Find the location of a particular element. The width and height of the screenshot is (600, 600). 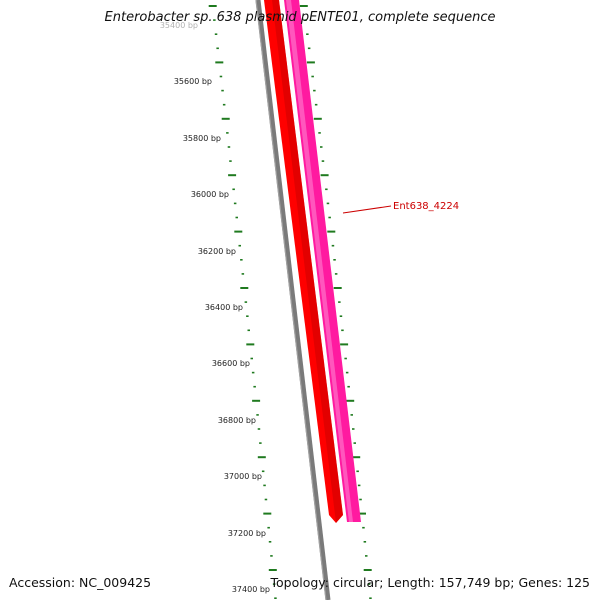

backbone-highlight is located at coordinates (291, 300).